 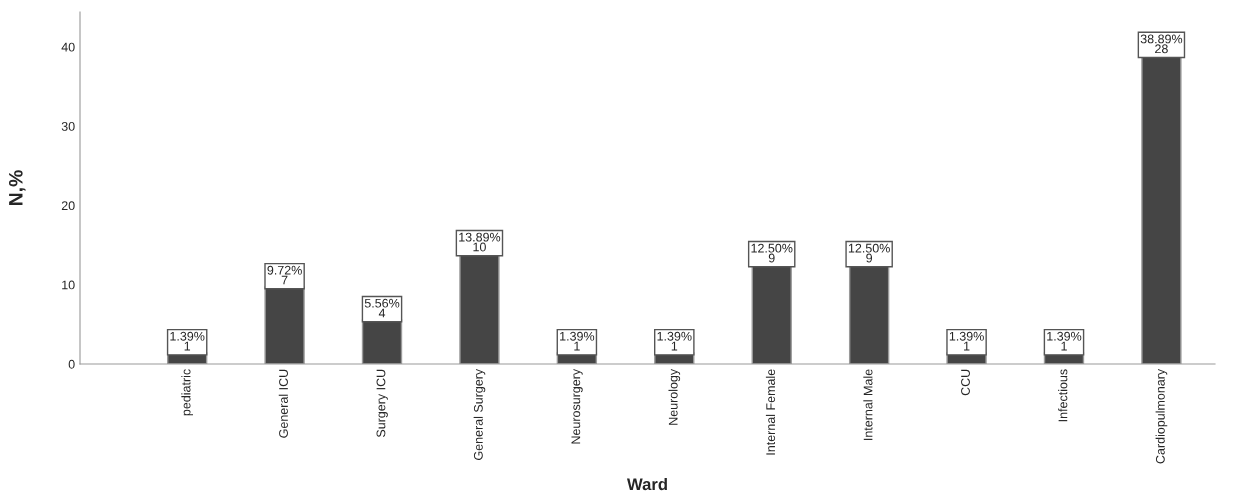 I want to click on x-tick-label: Infectious, so click(x=1063, y=395).